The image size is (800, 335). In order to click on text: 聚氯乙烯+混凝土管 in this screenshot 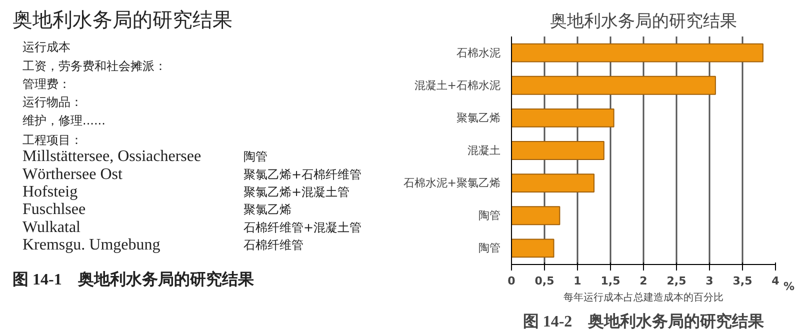, I will do `click(297, 191)`.